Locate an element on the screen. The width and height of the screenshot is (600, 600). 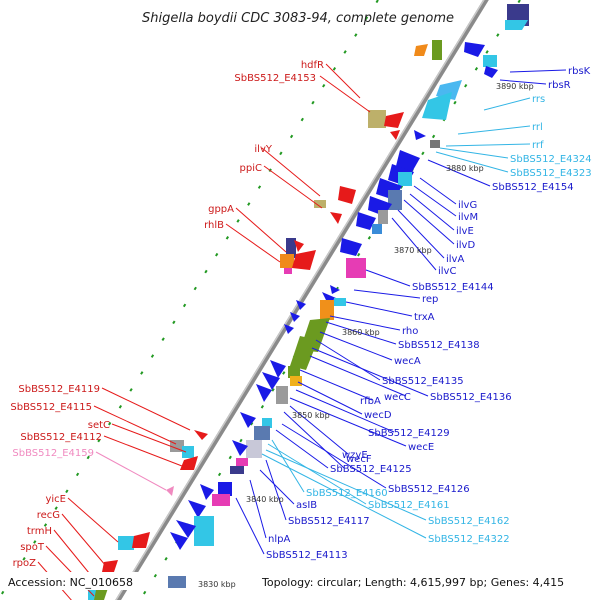
gene-label: wecE is located at coordinates (421, 447).